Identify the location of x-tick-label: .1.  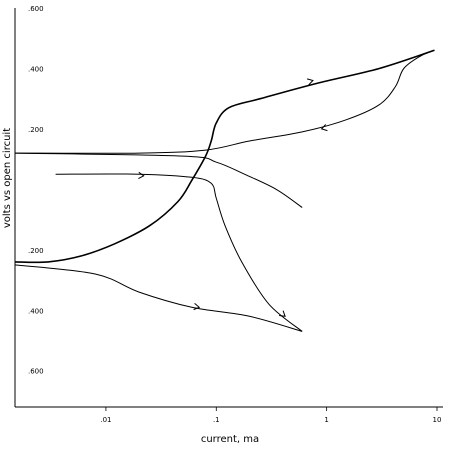
(216, 420).